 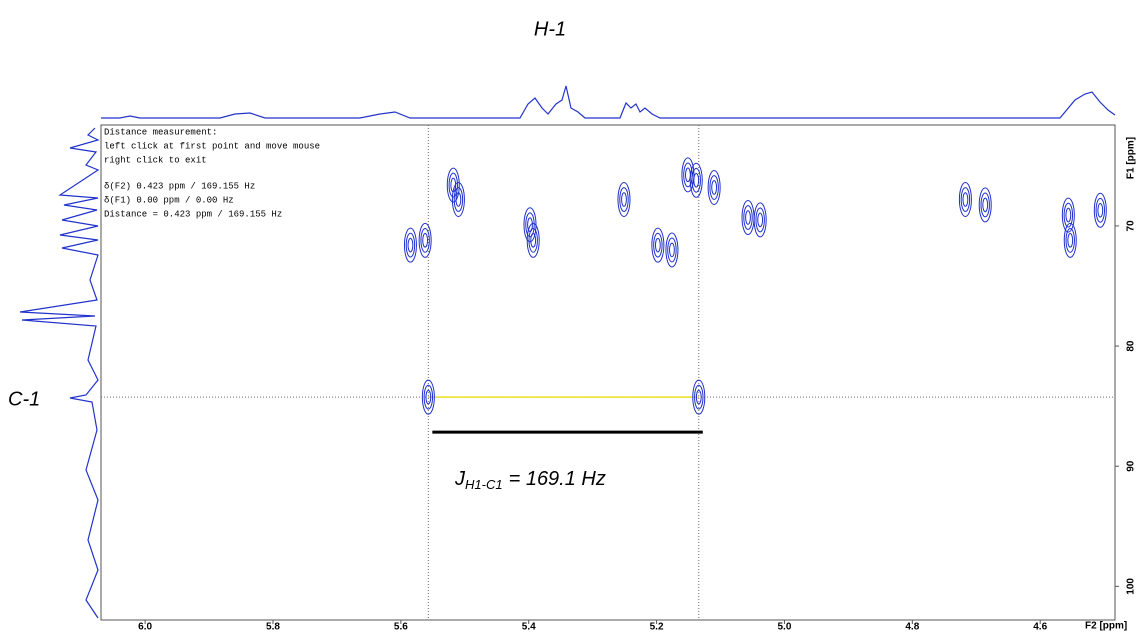 I want to click on x-tick-label: 5.4, so click(x=529, y=627).